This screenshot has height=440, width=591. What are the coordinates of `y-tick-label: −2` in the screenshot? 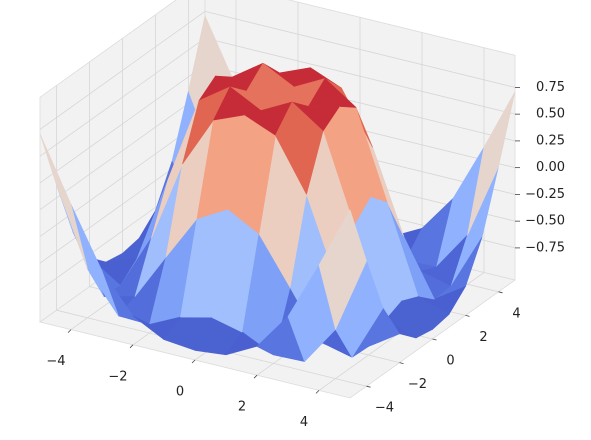 It's located at (417, 384).